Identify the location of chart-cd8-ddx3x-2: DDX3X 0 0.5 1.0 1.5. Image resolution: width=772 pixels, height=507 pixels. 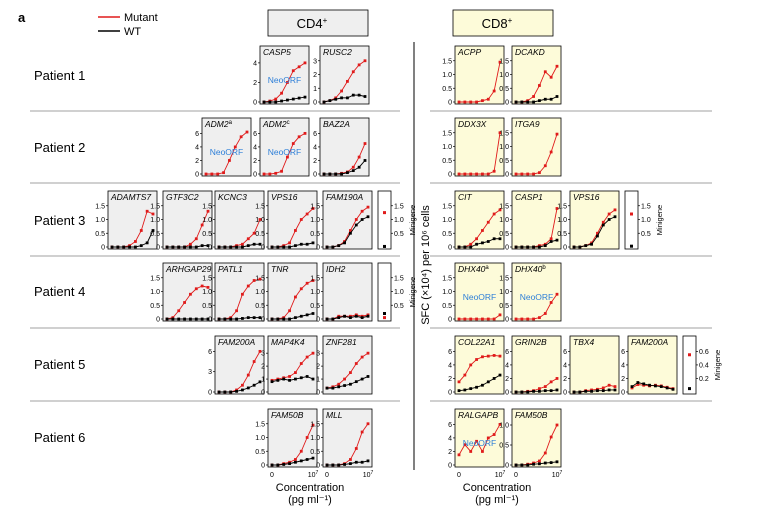
(473, 148).